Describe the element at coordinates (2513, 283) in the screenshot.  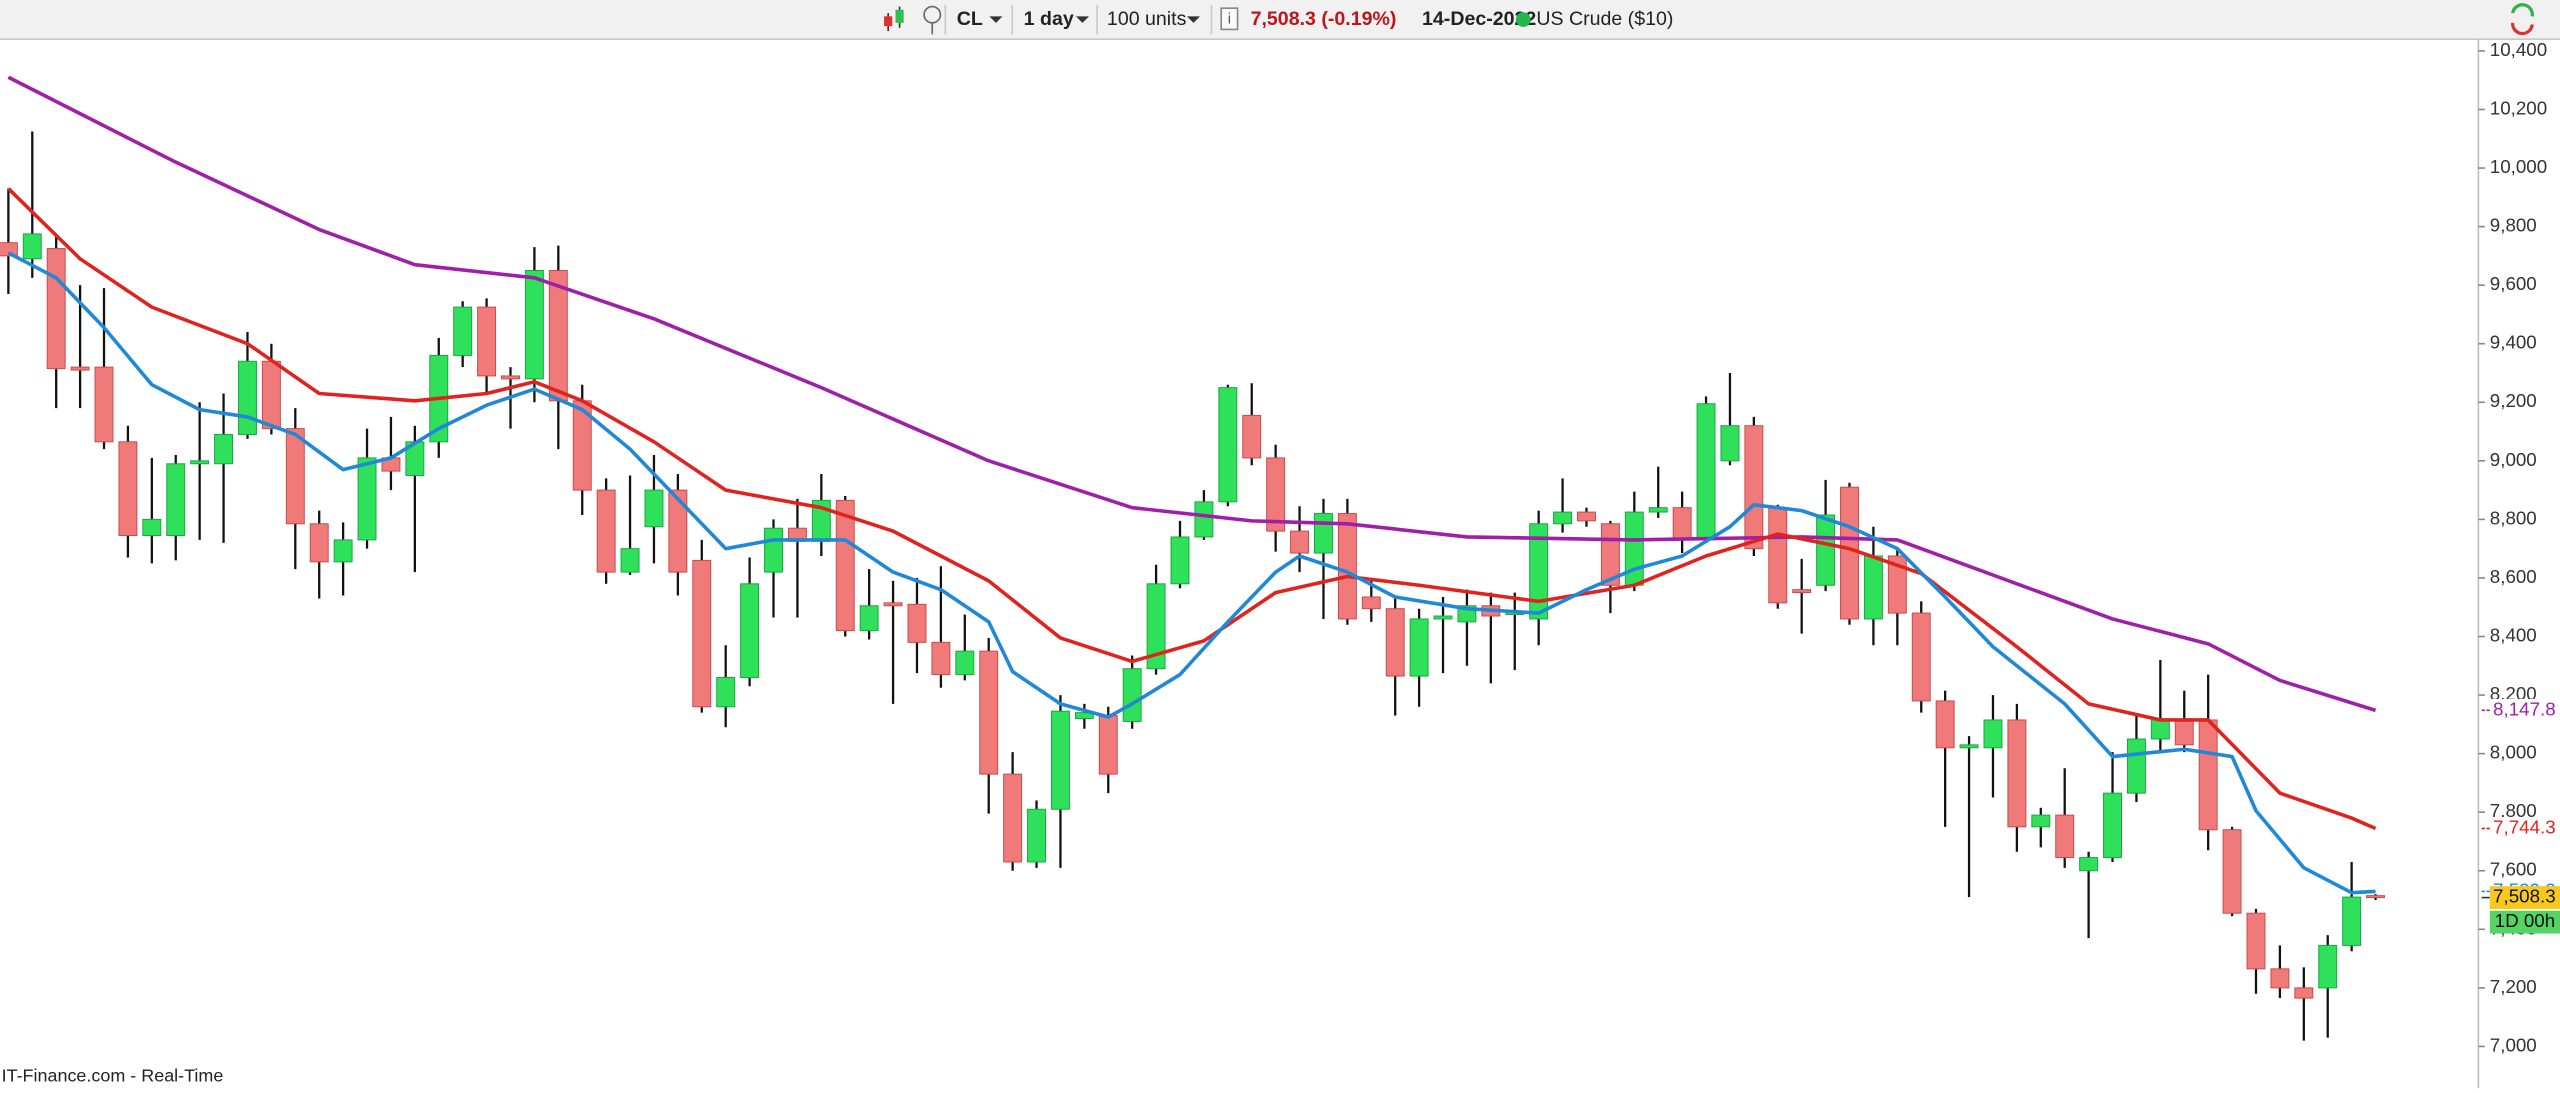
I see `y-tick-label: 9,600` at that location.